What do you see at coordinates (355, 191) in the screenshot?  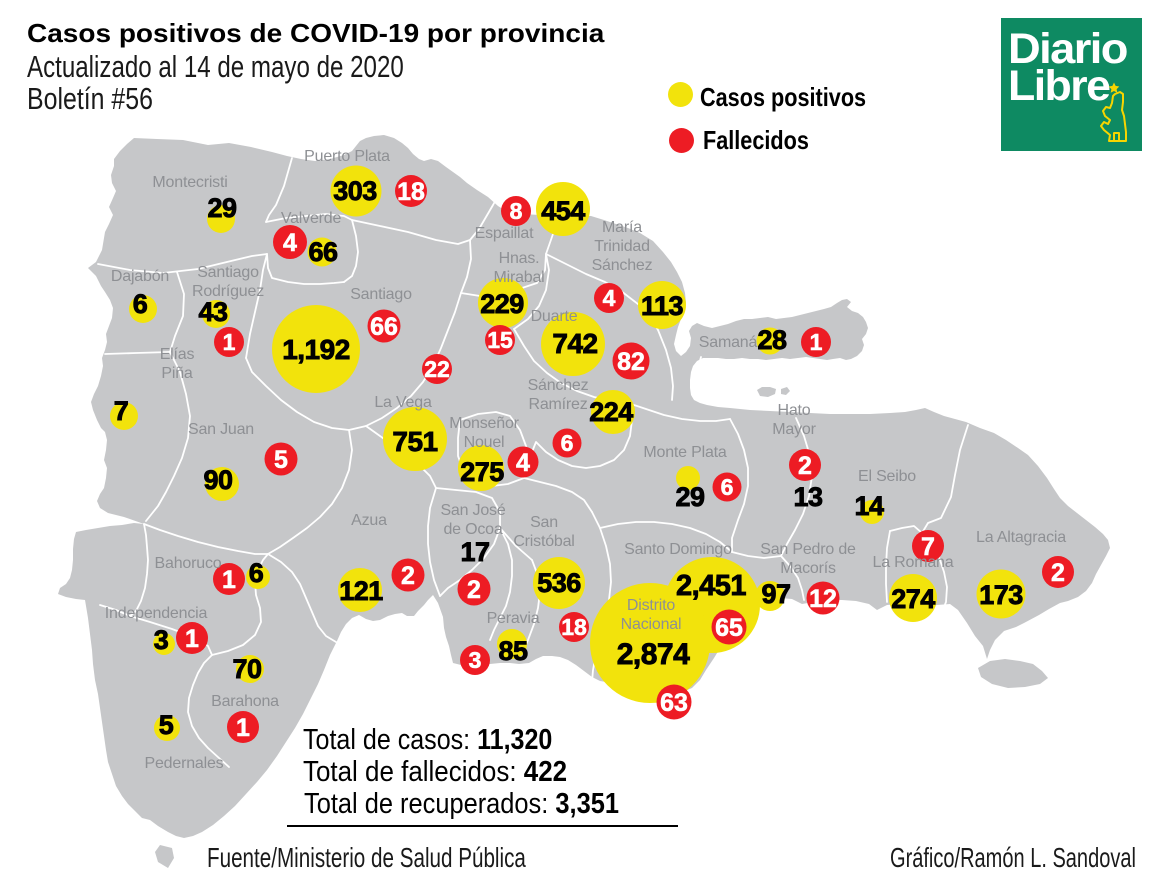 I see `svg-text: 303` at bounding box center [355, 191].